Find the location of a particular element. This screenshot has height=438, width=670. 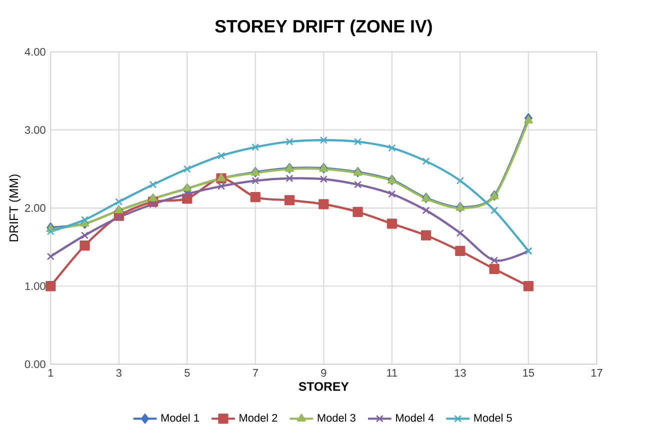

x-tick-label: 1 is located at coordinates (51, 372).